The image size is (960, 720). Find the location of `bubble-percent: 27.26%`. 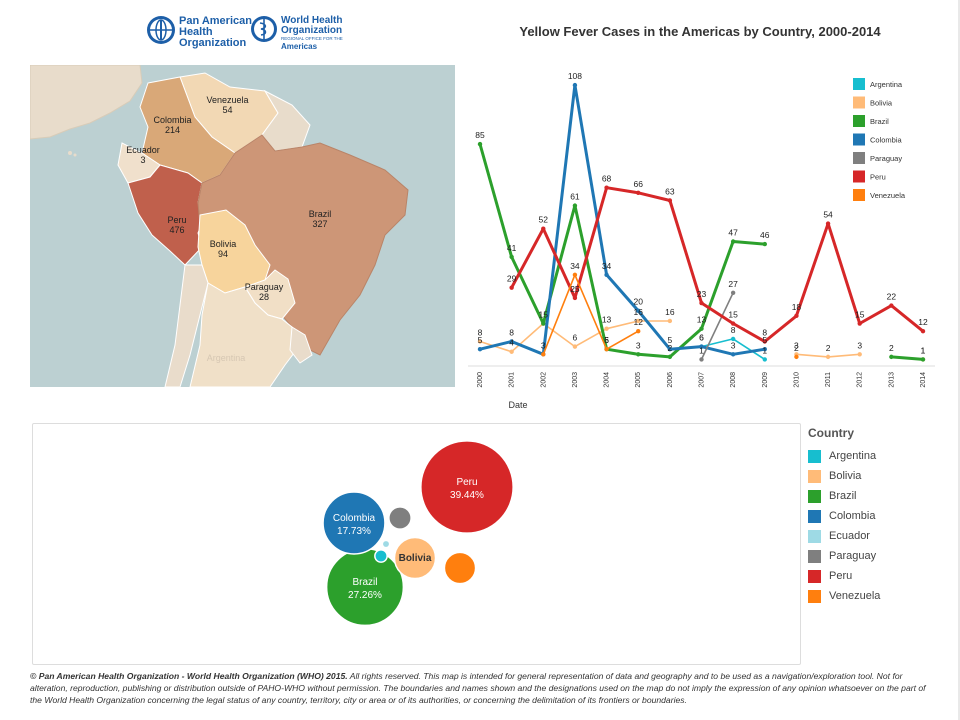

bubble-percent: 27.26% is located at coordinates (365, 595).